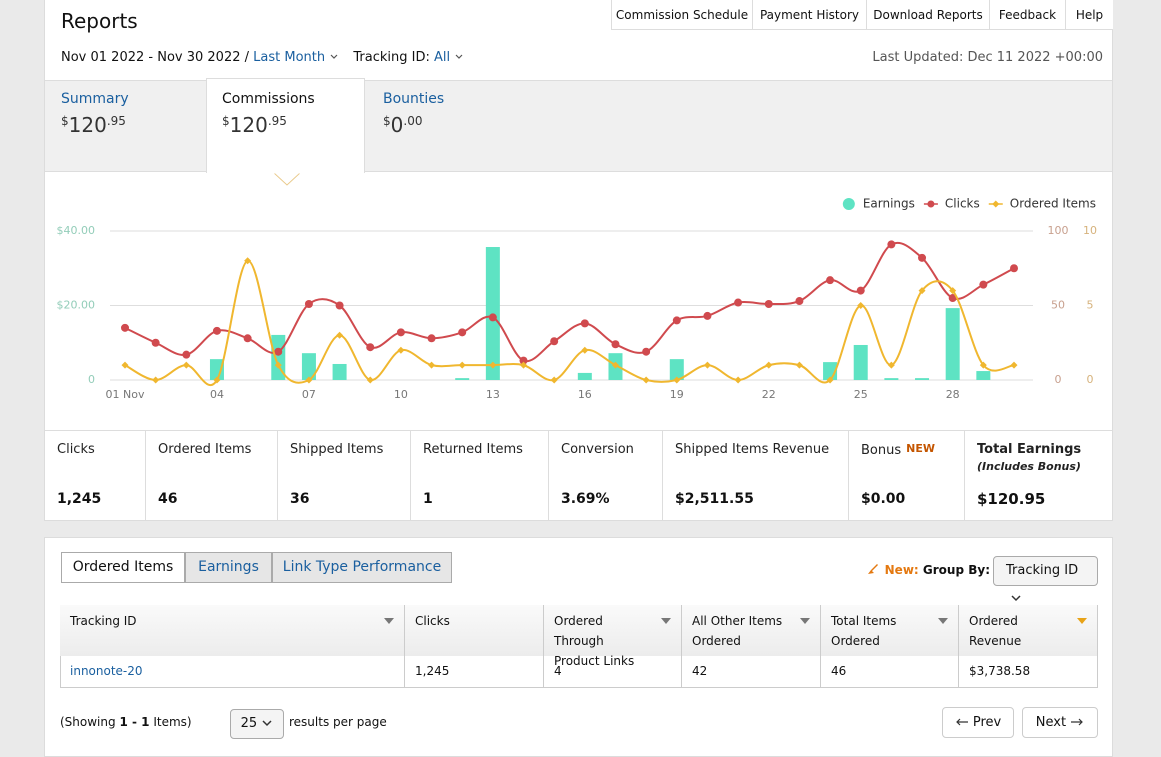 The image size is (1161, 757). I want to click on table-cell: innonote-20, so click(232, 671).